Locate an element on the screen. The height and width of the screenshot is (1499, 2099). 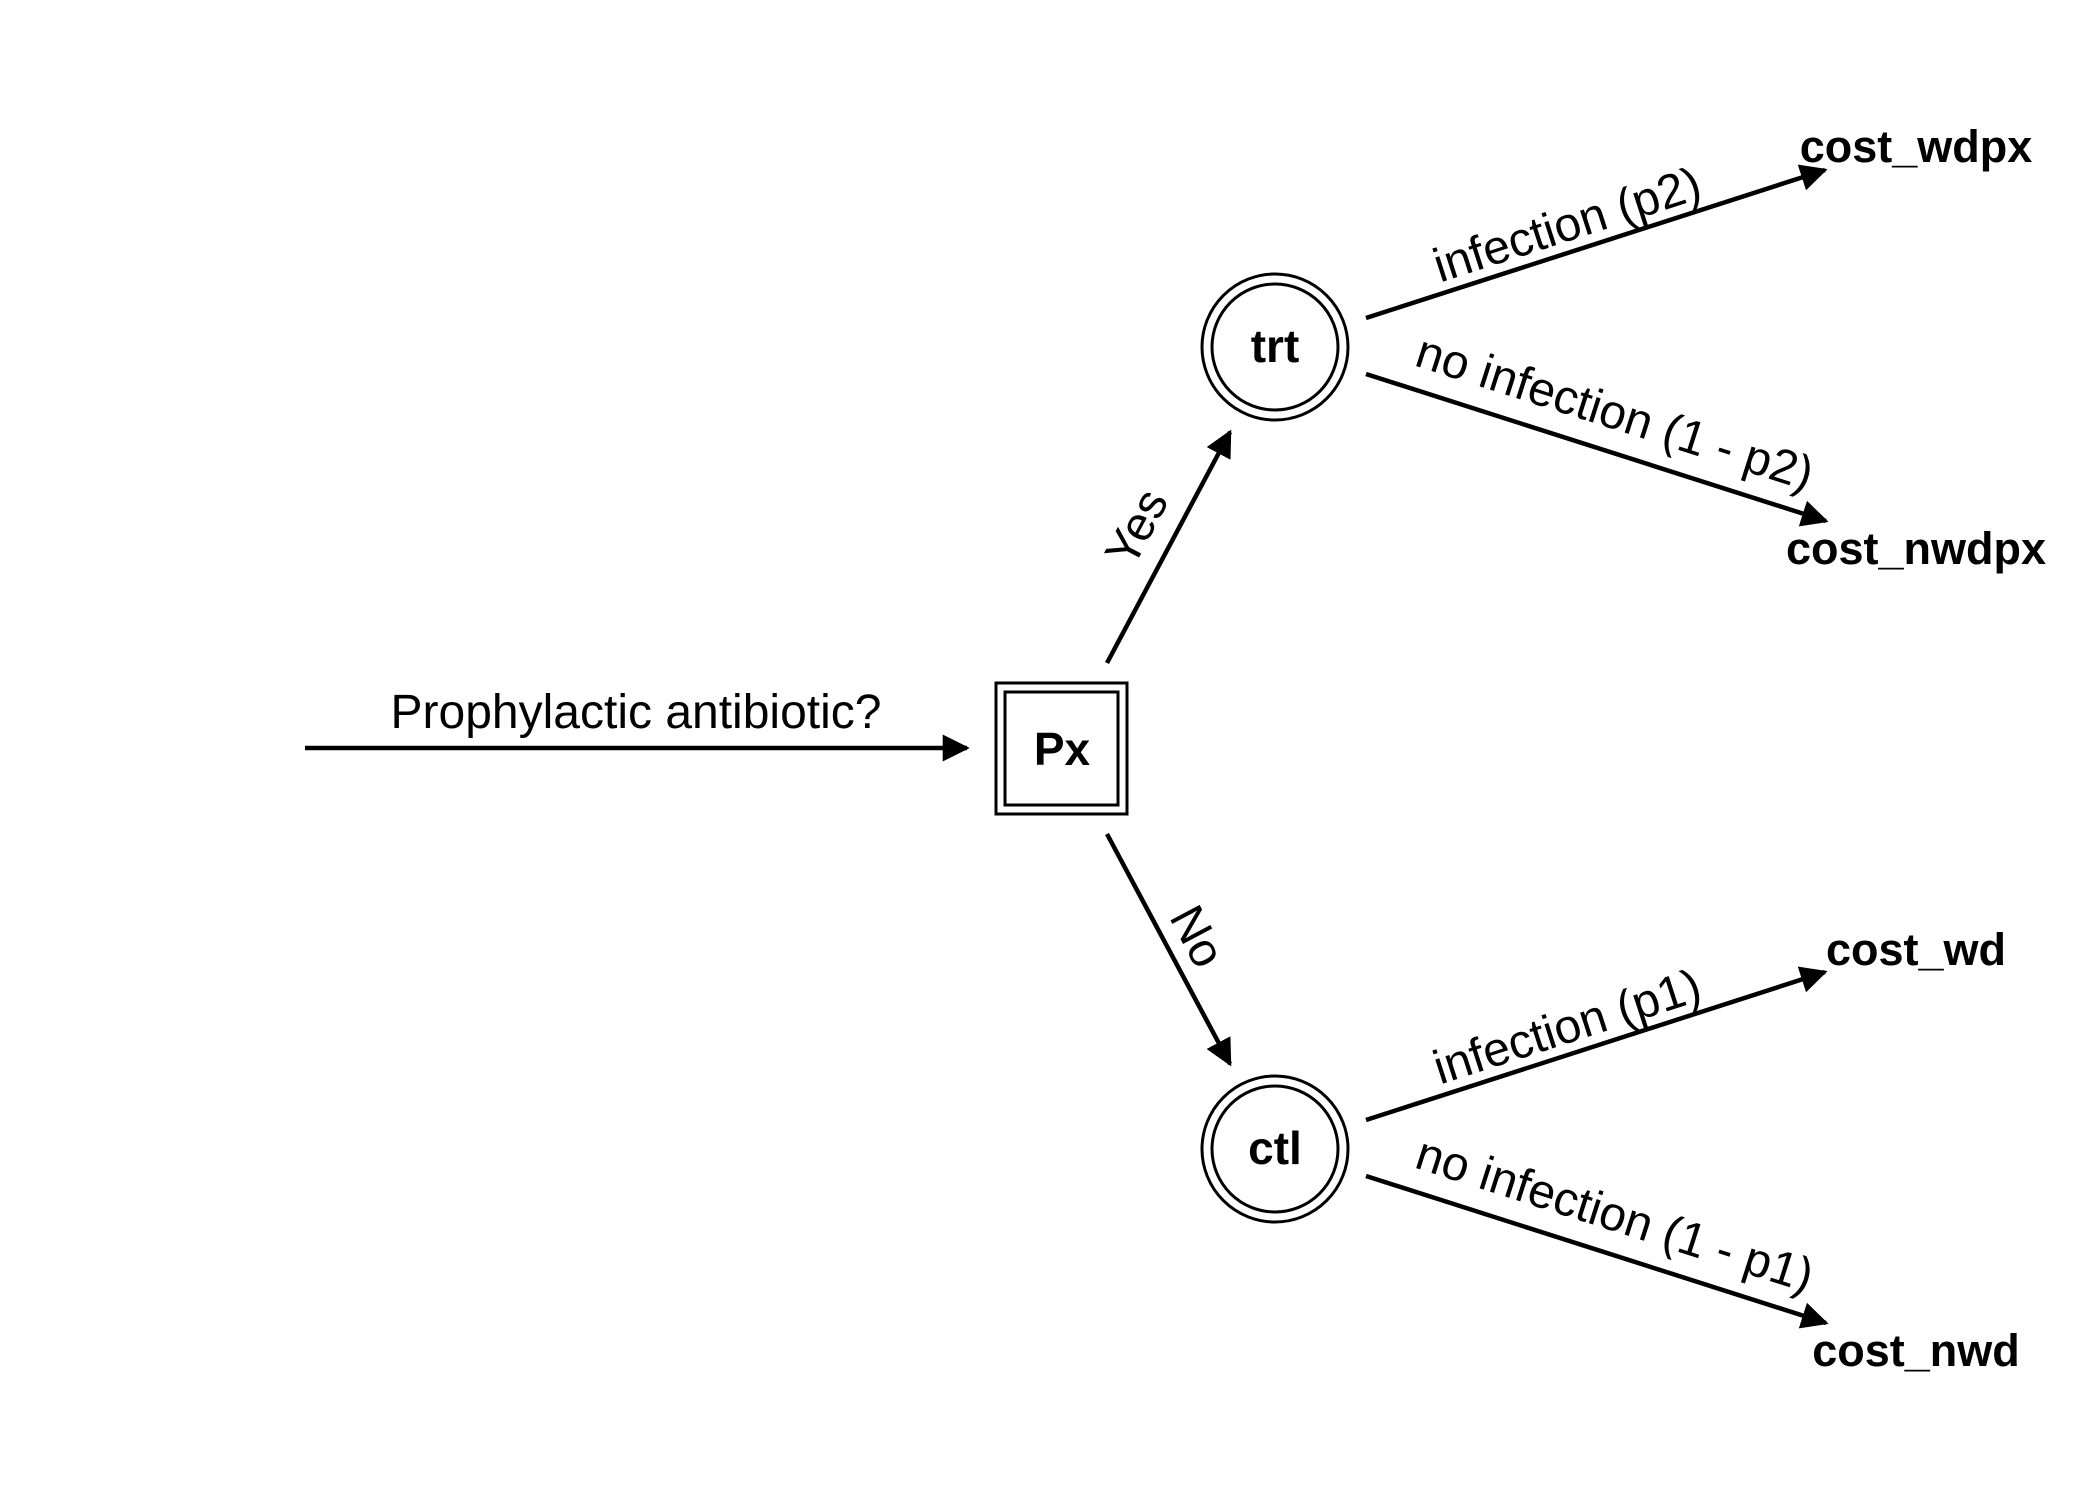
chance-node-ctl-label: ctl is located at coordinates (1275, 1148).